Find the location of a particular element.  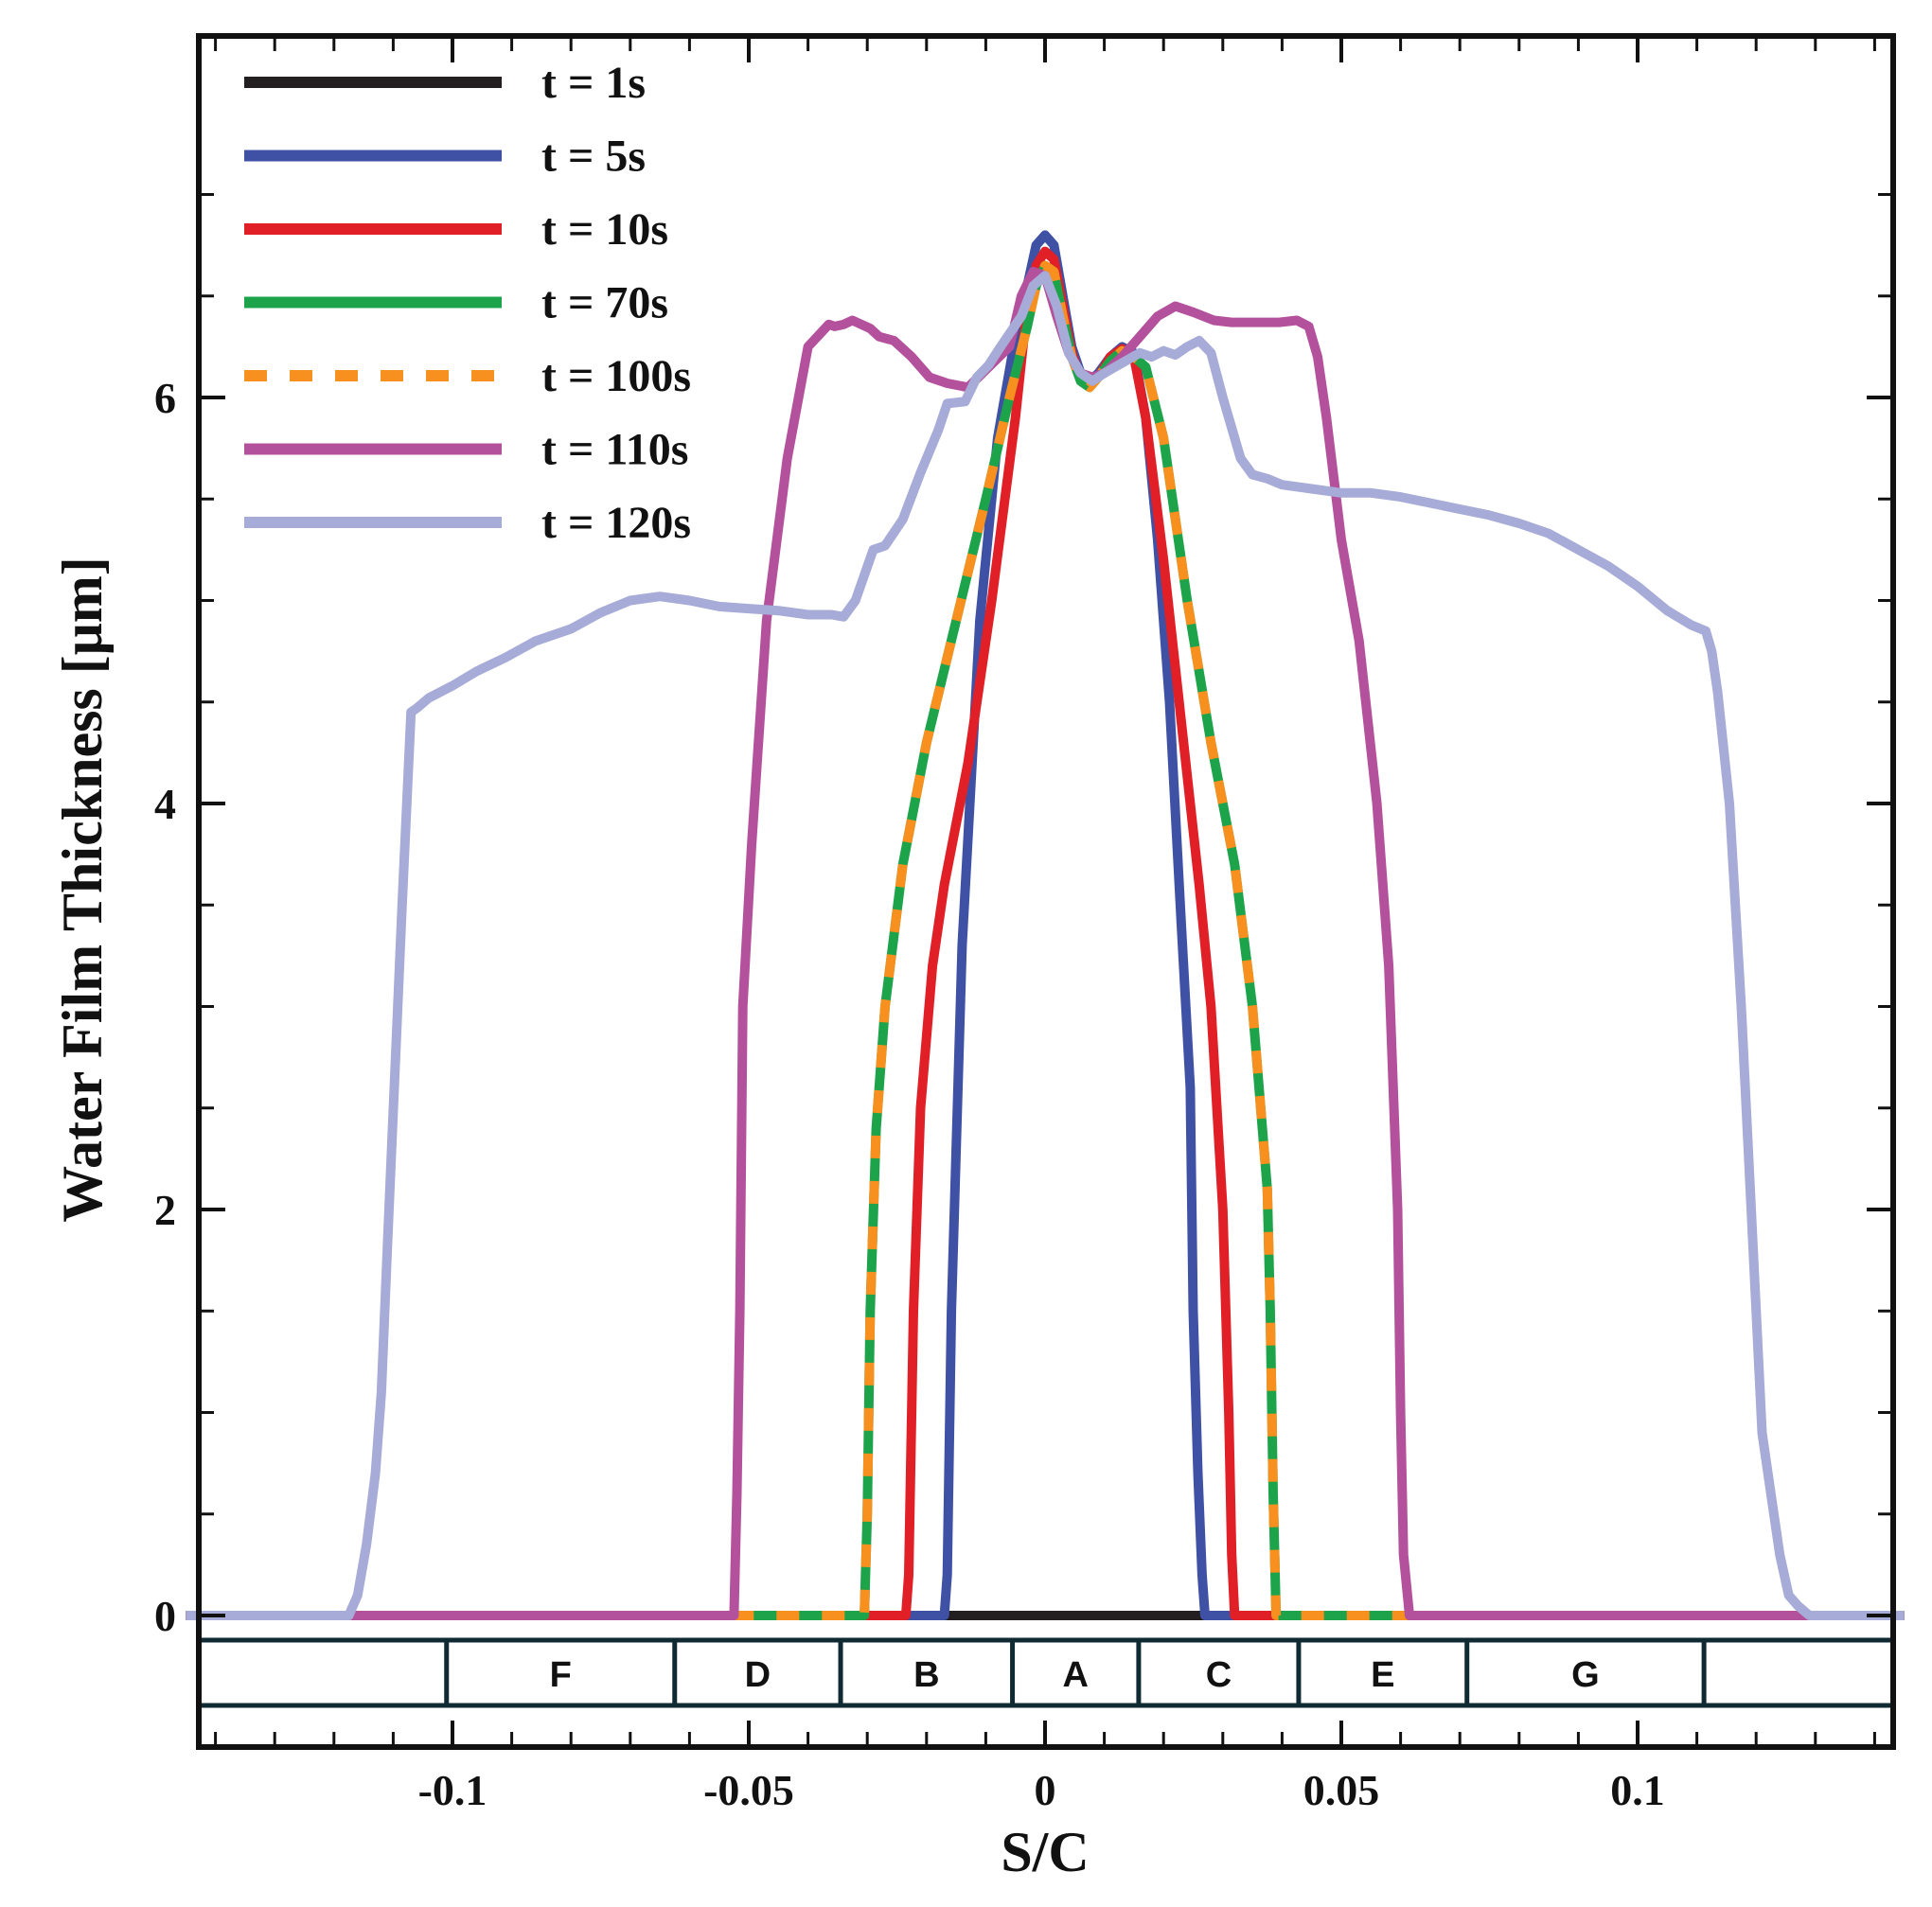

zone-label-e: E is located at coordinates (1382, 1675).